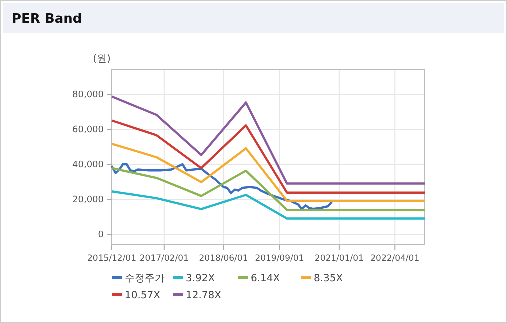 The height and width of the screenshot is (323, 507). I want to click on legend-label: 3.92X, so click(201, 279).